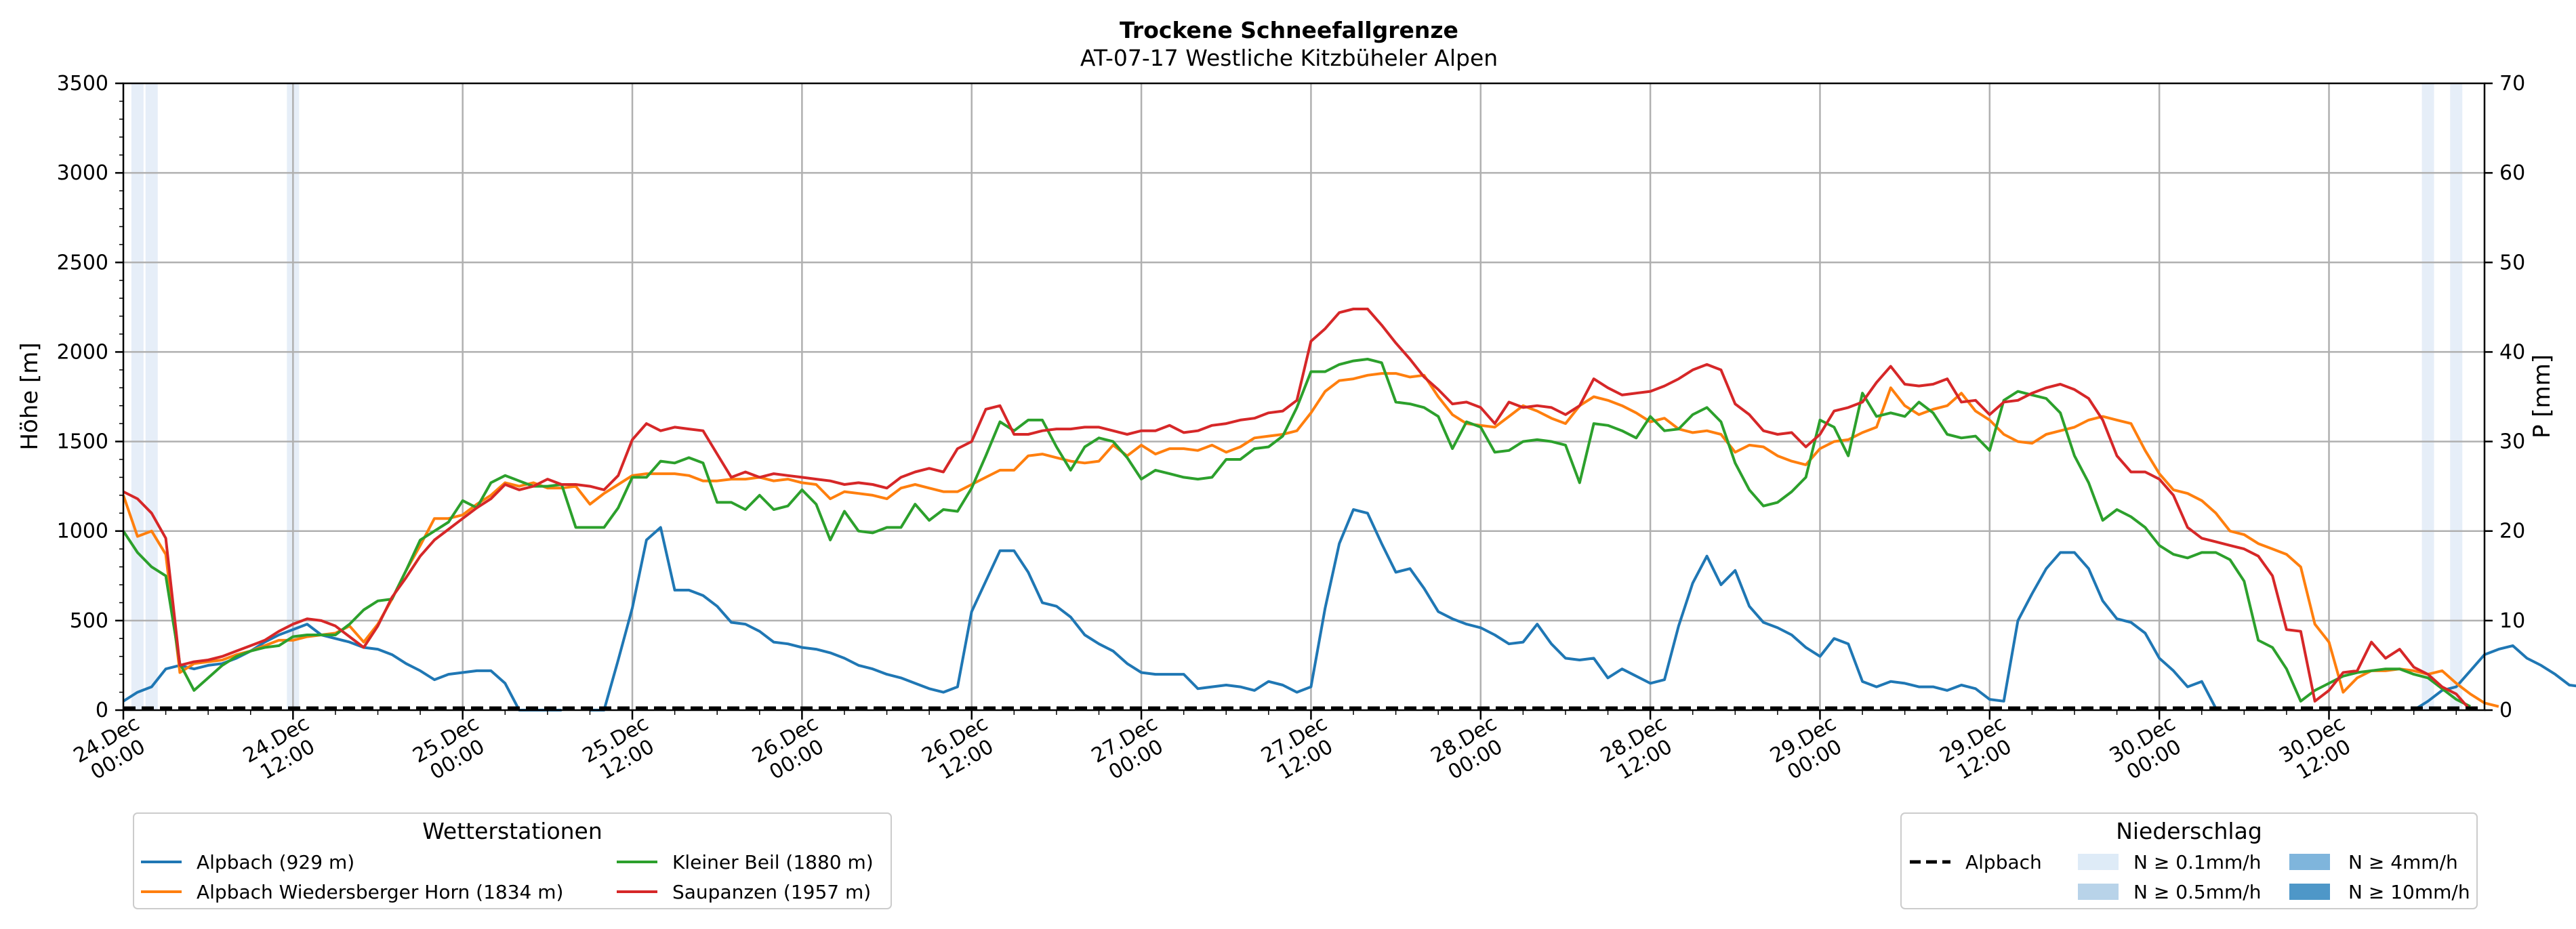 The height and width of the screenshot is (929, 2576). I want to click on legend-label-alpbach: Alpbach (929 m), so click(275, 862).